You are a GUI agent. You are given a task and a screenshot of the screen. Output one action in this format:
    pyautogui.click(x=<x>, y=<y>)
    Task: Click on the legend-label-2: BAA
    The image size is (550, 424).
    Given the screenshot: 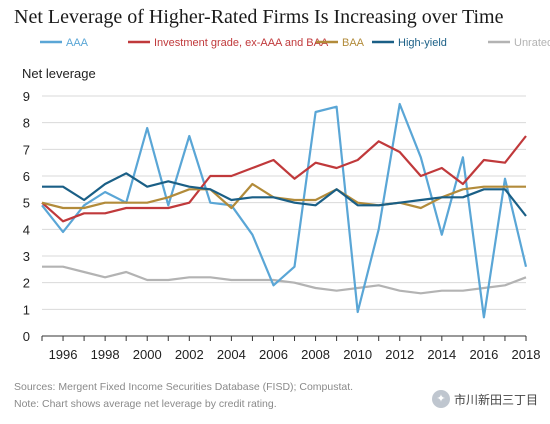 What is the action you would take?
    pyautogui.click(x=353, y=43)
    